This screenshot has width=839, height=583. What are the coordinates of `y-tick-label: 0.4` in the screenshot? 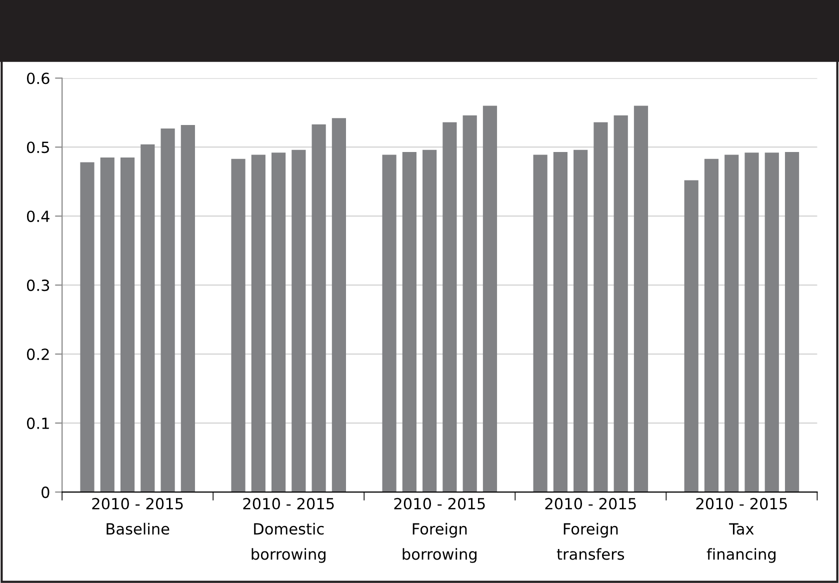 It's located at (38, 216).